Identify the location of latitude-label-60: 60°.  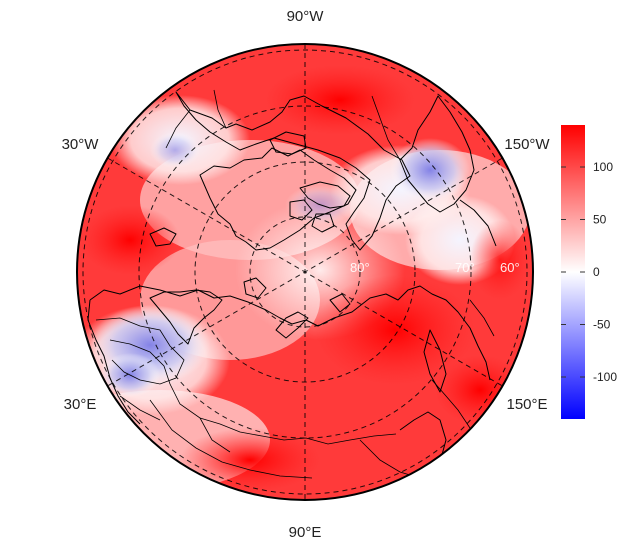
(510, 267).